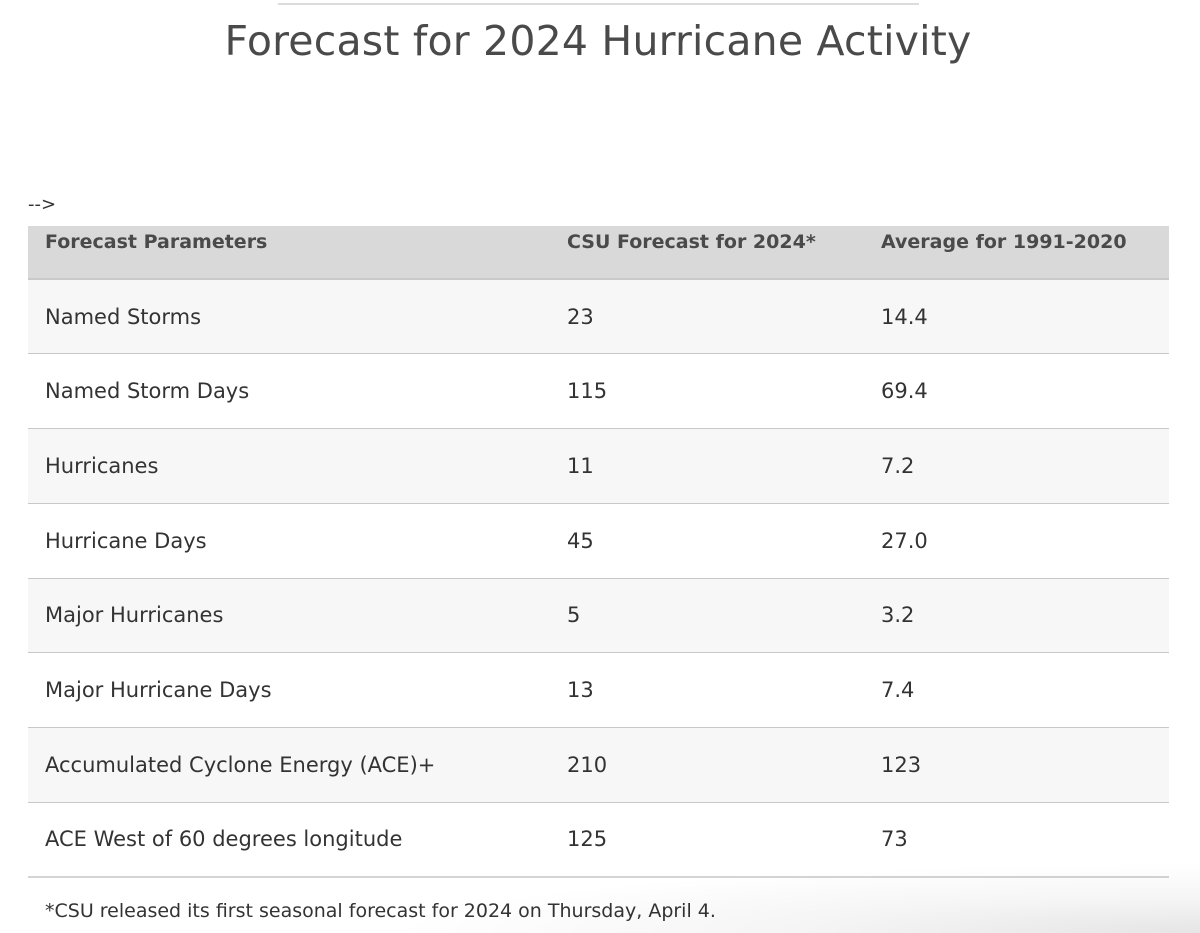 The image size is (1200, 933). I want to click on row-average: 69.4, so click(1016, 391).